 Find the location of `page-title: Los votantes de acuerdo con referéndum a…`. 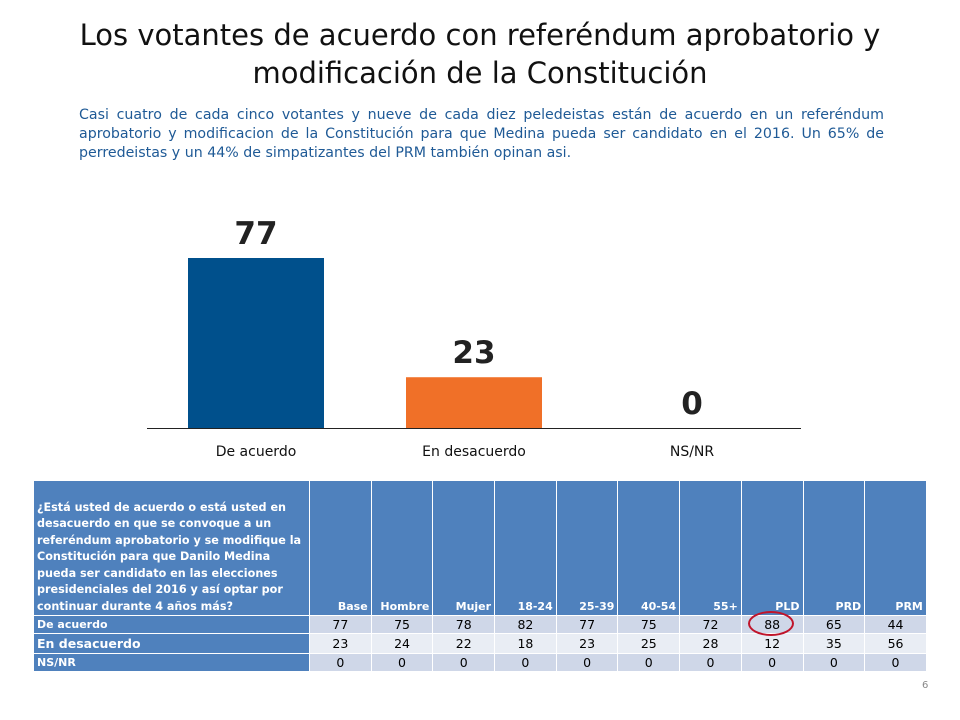

page-title: Los votantes de acuerdo con referéndum a… is located at coordinates (480, 54).